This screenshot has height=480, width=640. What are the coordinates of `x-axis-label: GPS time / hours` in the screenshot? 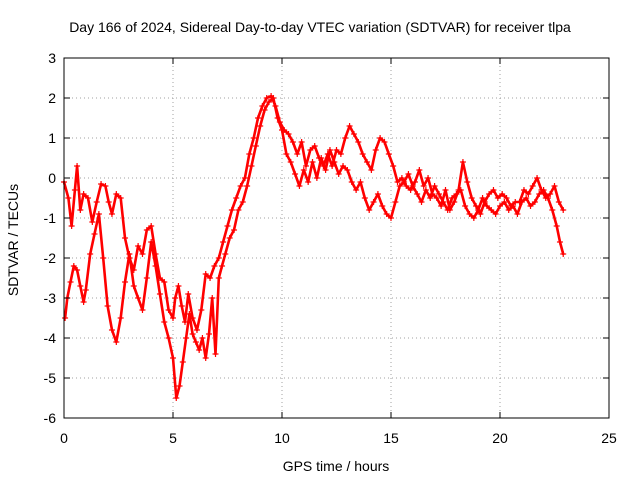 It's located at (336, 466).